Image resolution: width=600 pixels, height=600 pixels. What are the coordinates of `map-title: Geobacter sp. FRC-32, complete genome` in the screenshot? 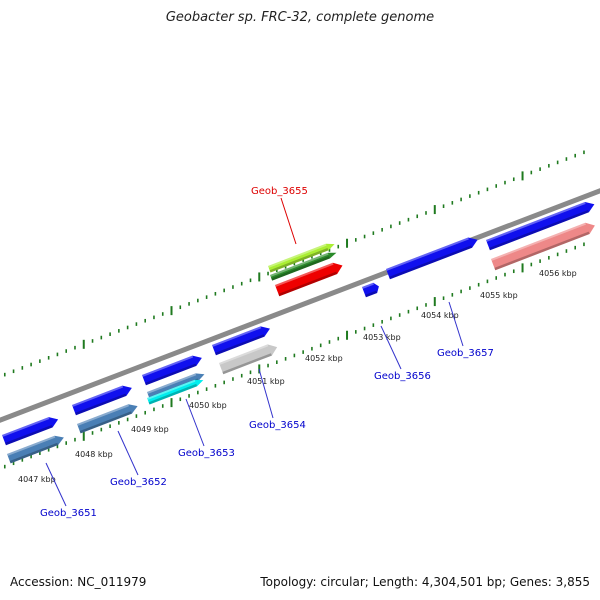 It's located at (300, 17).